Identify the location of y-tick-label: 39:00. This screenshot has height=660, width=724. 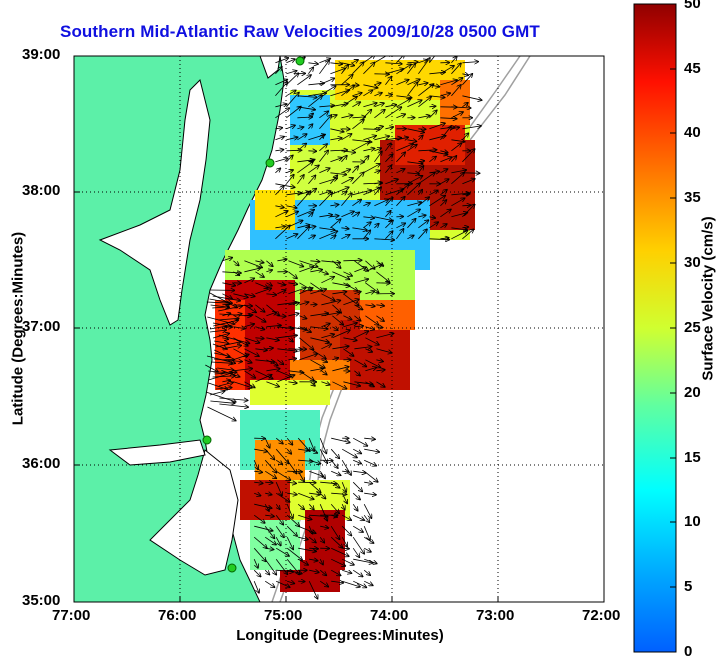
(41, 54).